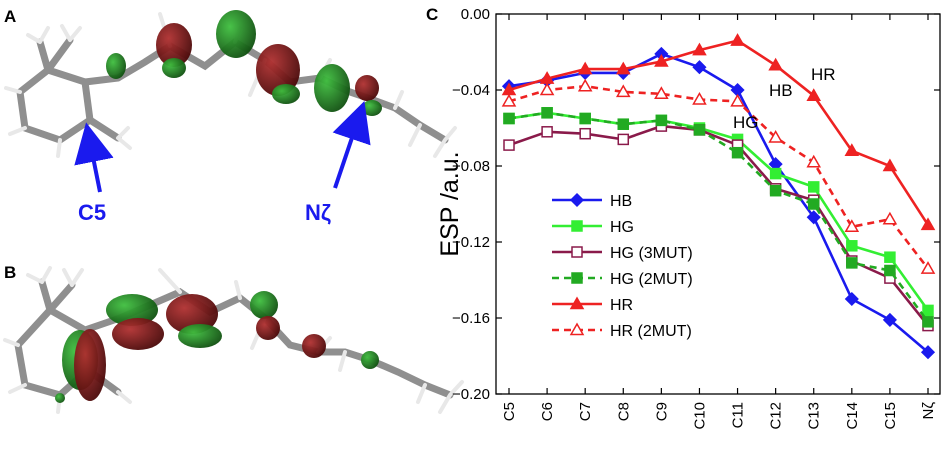  What do you see at coordinates (738, 415) in the screenshot?
I see `x-tick-label: C11` at bounding box center [738, 415].